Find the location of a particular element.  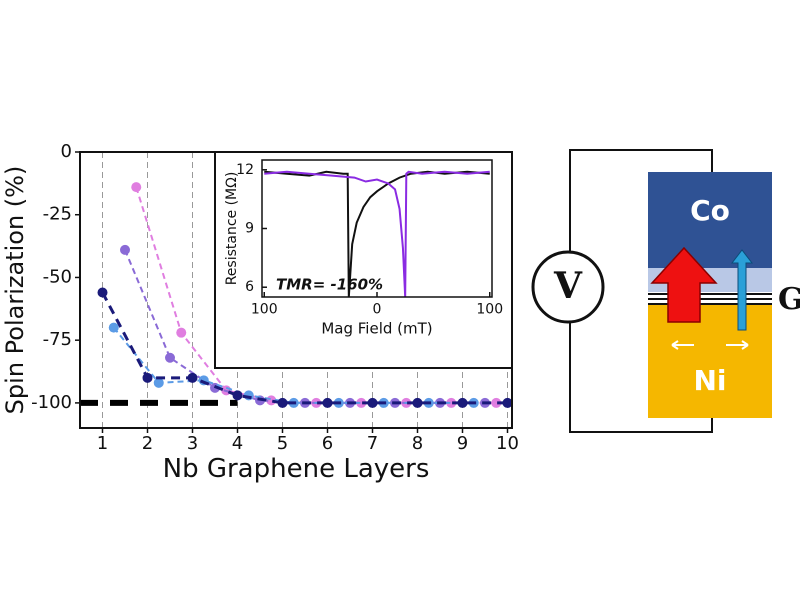

x-tick-label: 6 is located at coordinates (327, 443).